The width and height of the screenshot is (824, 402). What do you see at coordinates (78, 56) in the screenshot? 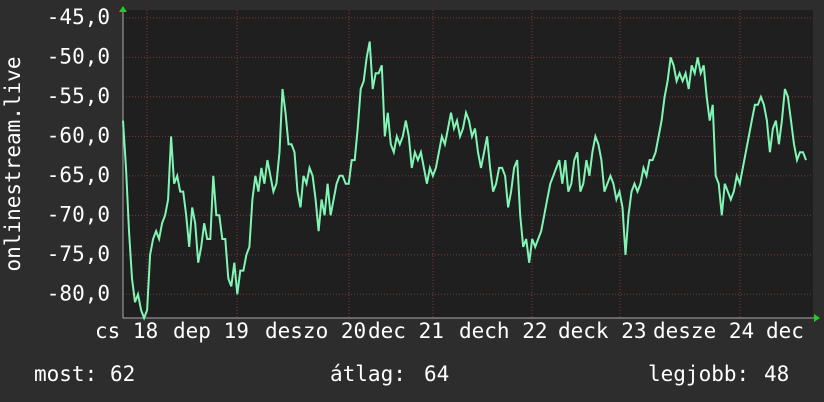
I see `y-tick-label: -50,0` at bounding box center [78, 56].